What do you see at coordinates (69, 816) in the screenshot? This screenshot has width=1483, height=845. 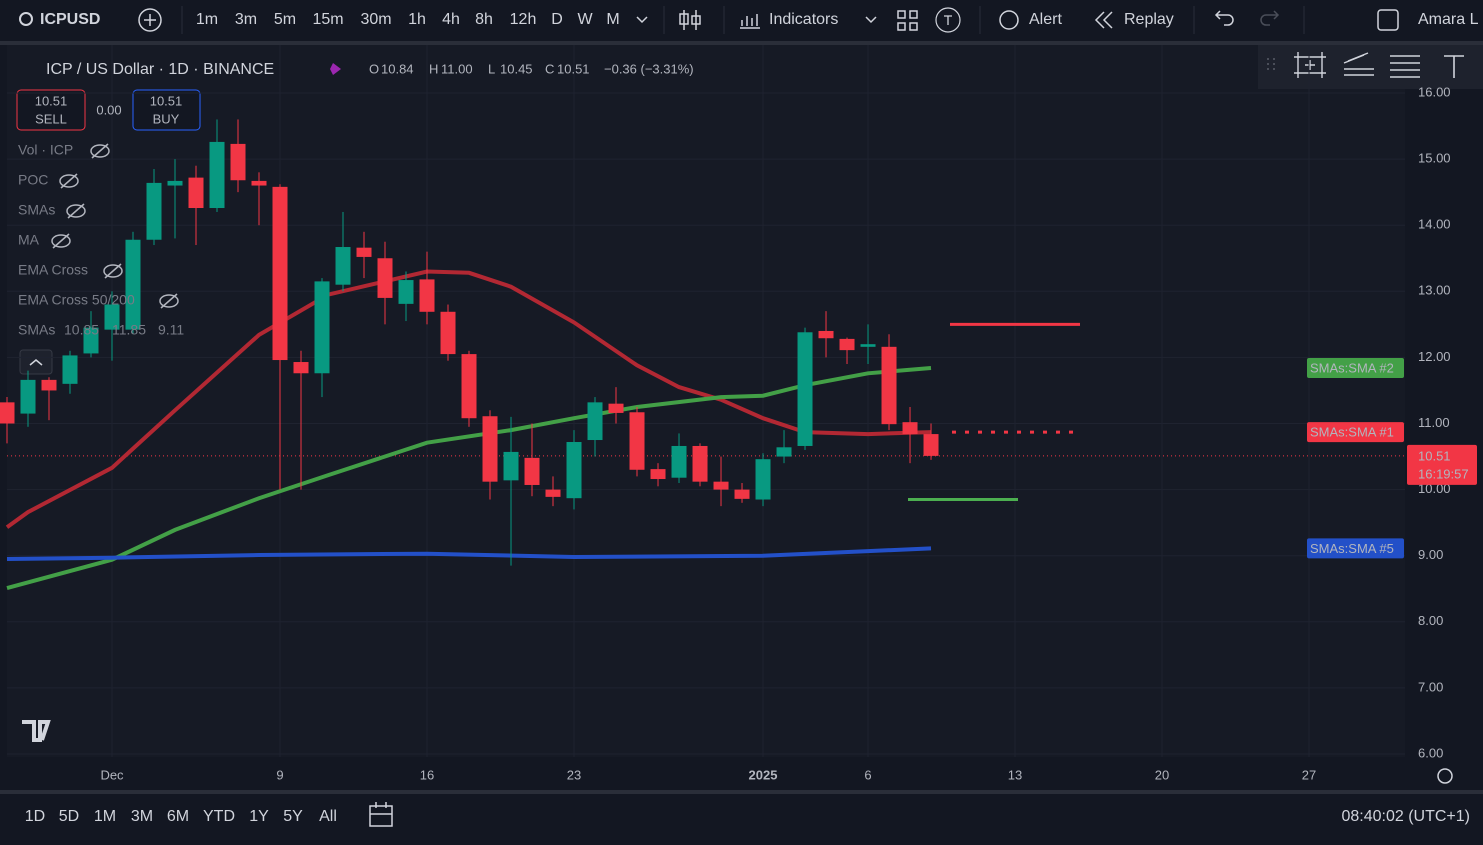 I see `range-button: 5D` at bounding box center [69, 816].